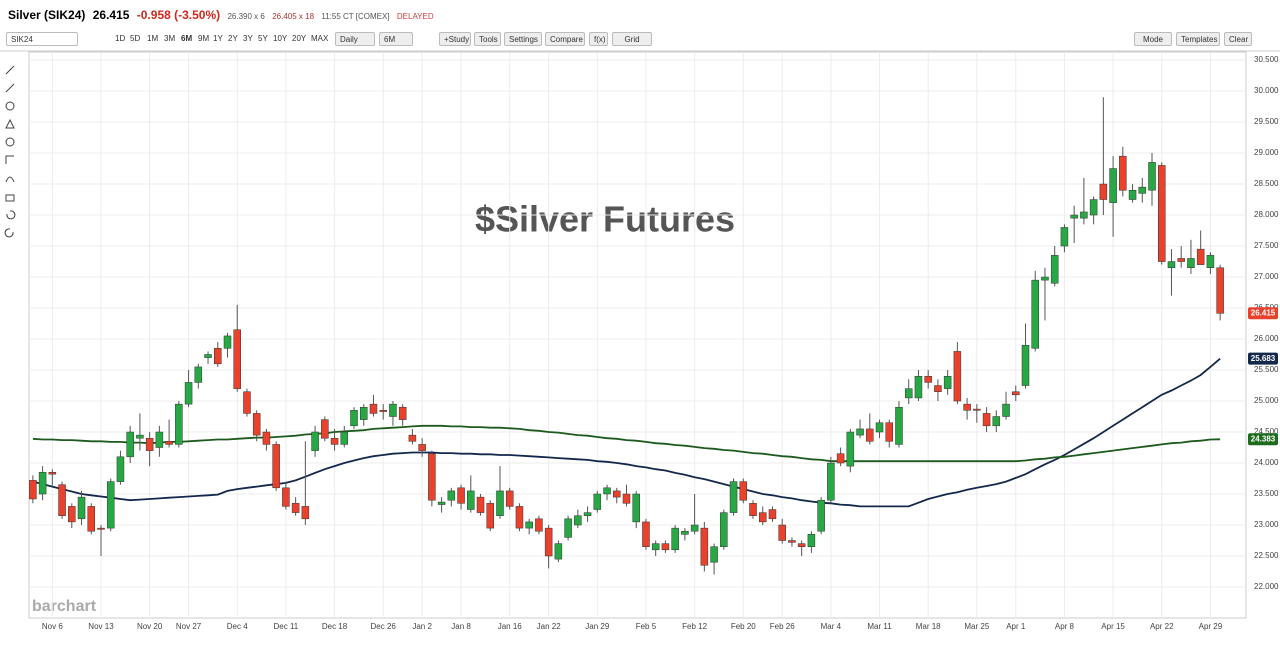 The width and height of the screenshot is (1280, 646). What do you see at coordinates (632, 39) in the screenshot?
I see `toolbar-button: Grid` at bounding box center [632, 39].